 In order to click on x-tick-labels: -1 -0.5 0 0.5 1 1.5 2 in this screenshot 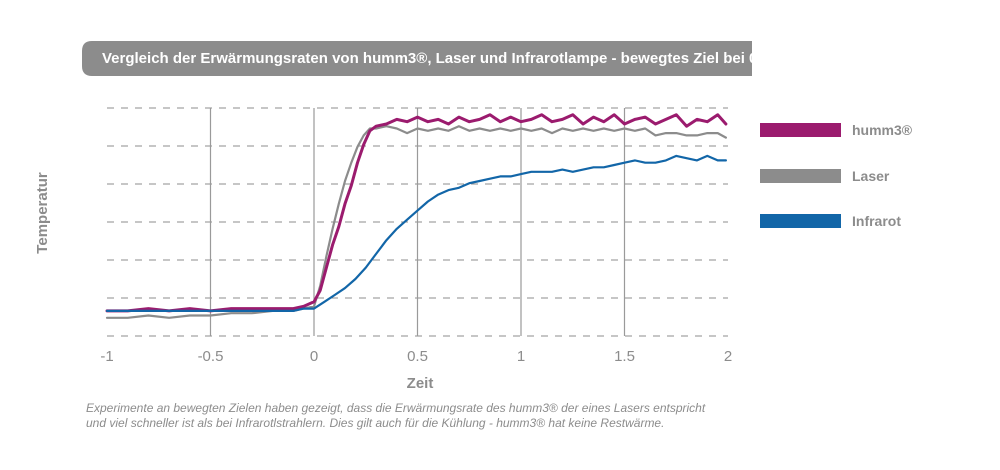, I will do `click(416, 356)`.